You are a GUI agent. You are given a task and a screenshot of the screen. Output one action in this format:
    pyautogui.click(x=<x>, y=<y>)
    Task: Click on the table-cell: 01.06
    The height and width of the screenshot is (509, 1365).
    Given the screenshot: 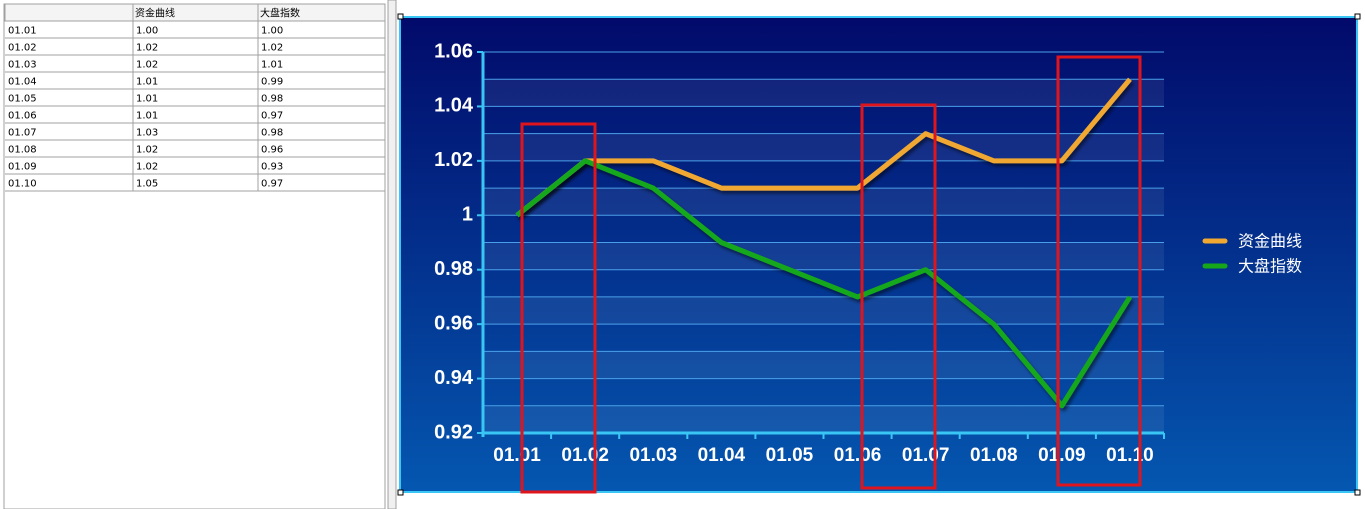 What is the action you would take?
    pyautogui.click(x=22, y=116)
    